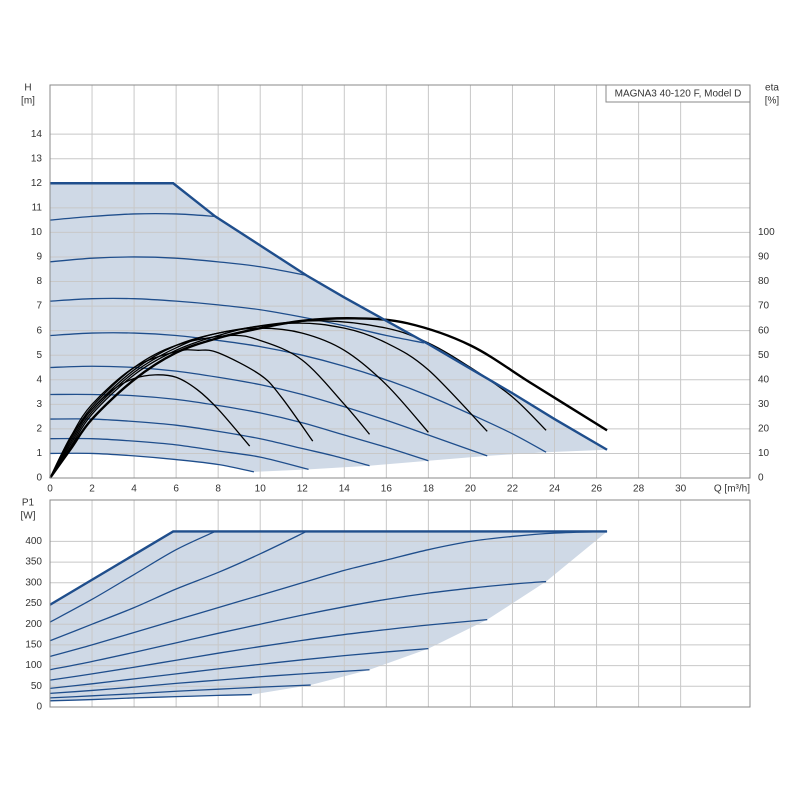 Image resolution: width=800 pixels, height=800 pixels. I want to click on x-axis-label: Q [m³/h], so click(732, 489).